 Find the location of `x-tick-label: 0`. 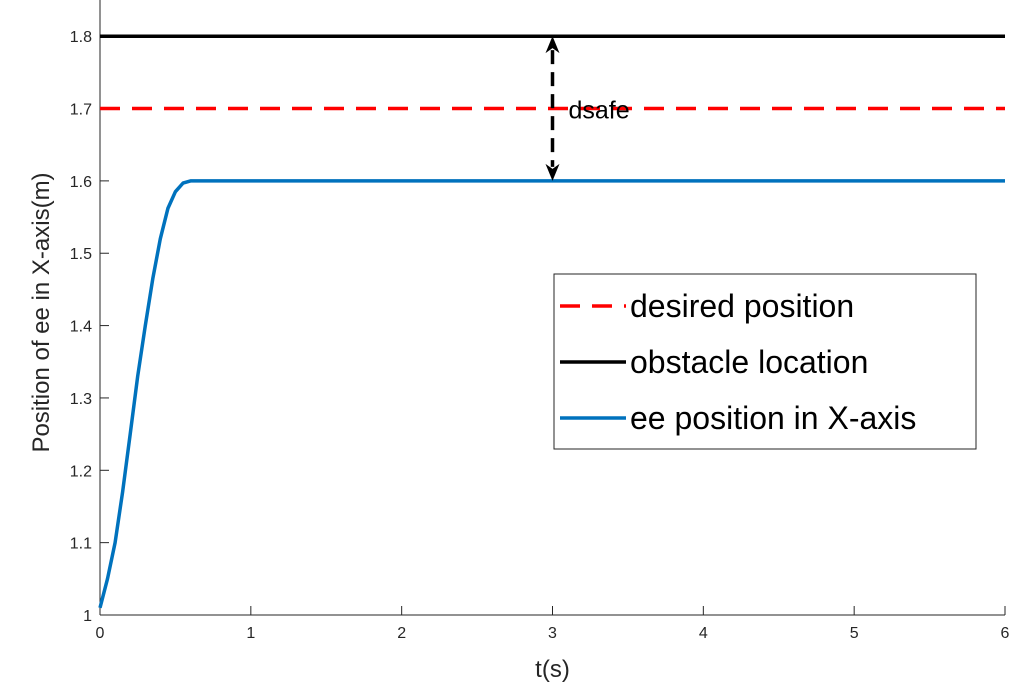

x-tick-label: 0 is located at coordinates (100, 633).